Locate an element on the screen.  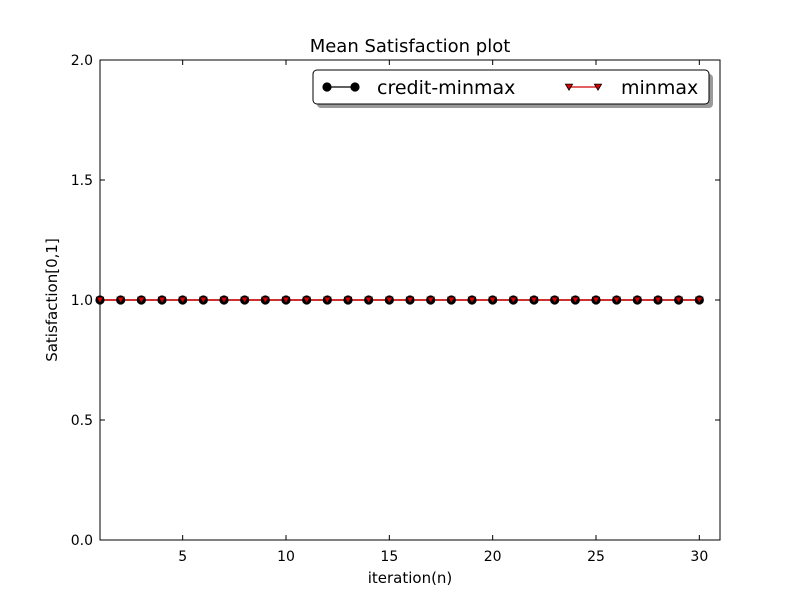
legend-label-credit-minmax: credit-minmax is located at coordinates (446, 88).